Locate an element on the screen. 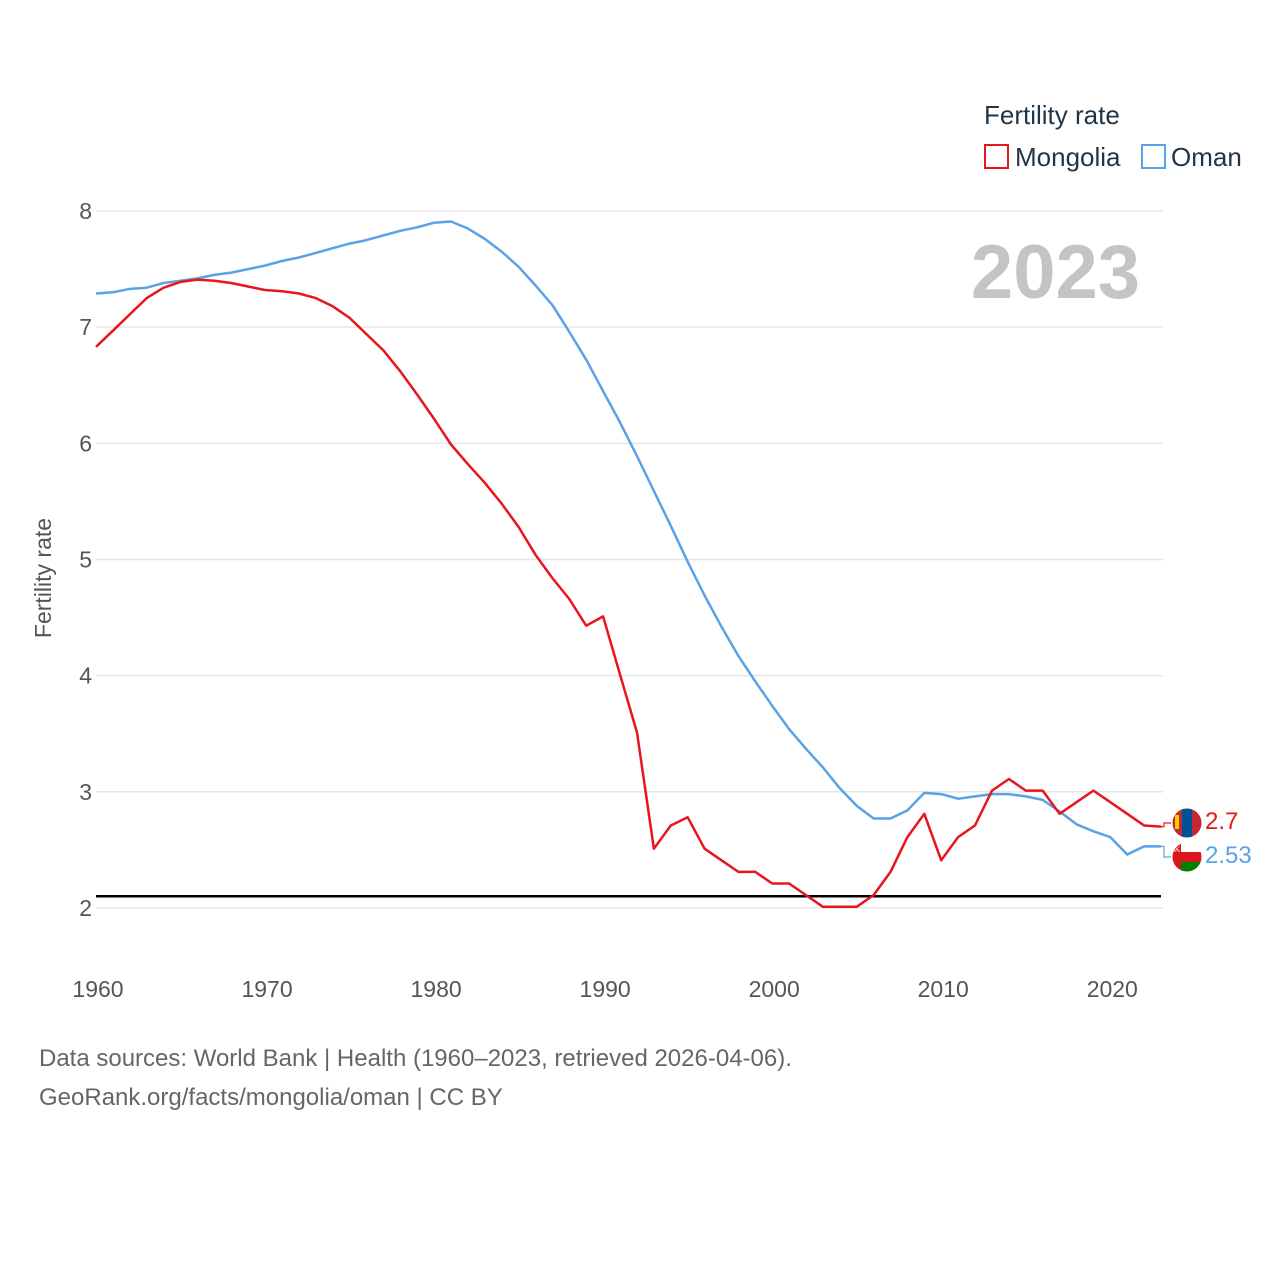 Image resolution: width=1280 pixels, height=1280 pixels. y-tick-7: 7 is located at coordinates (85, 327).